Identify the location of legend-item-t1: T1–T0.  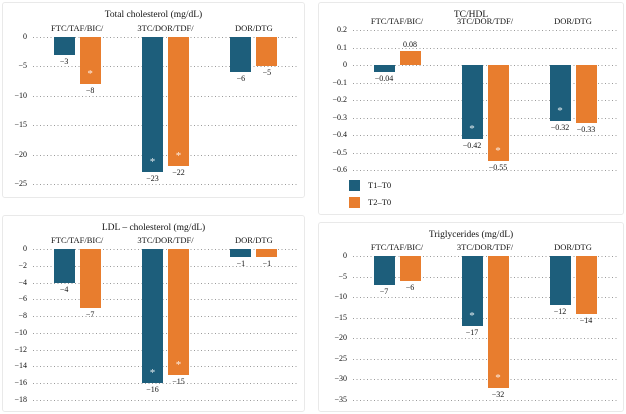
(370, 185).